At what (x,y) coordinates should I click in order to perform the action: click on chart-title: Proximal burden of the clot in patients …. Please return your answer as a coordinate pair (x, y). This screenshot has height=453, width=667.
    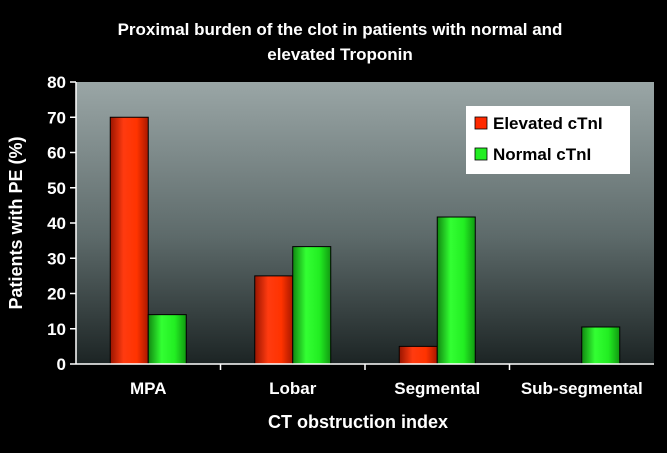
    Looking at the image, I should click on (340, 42).